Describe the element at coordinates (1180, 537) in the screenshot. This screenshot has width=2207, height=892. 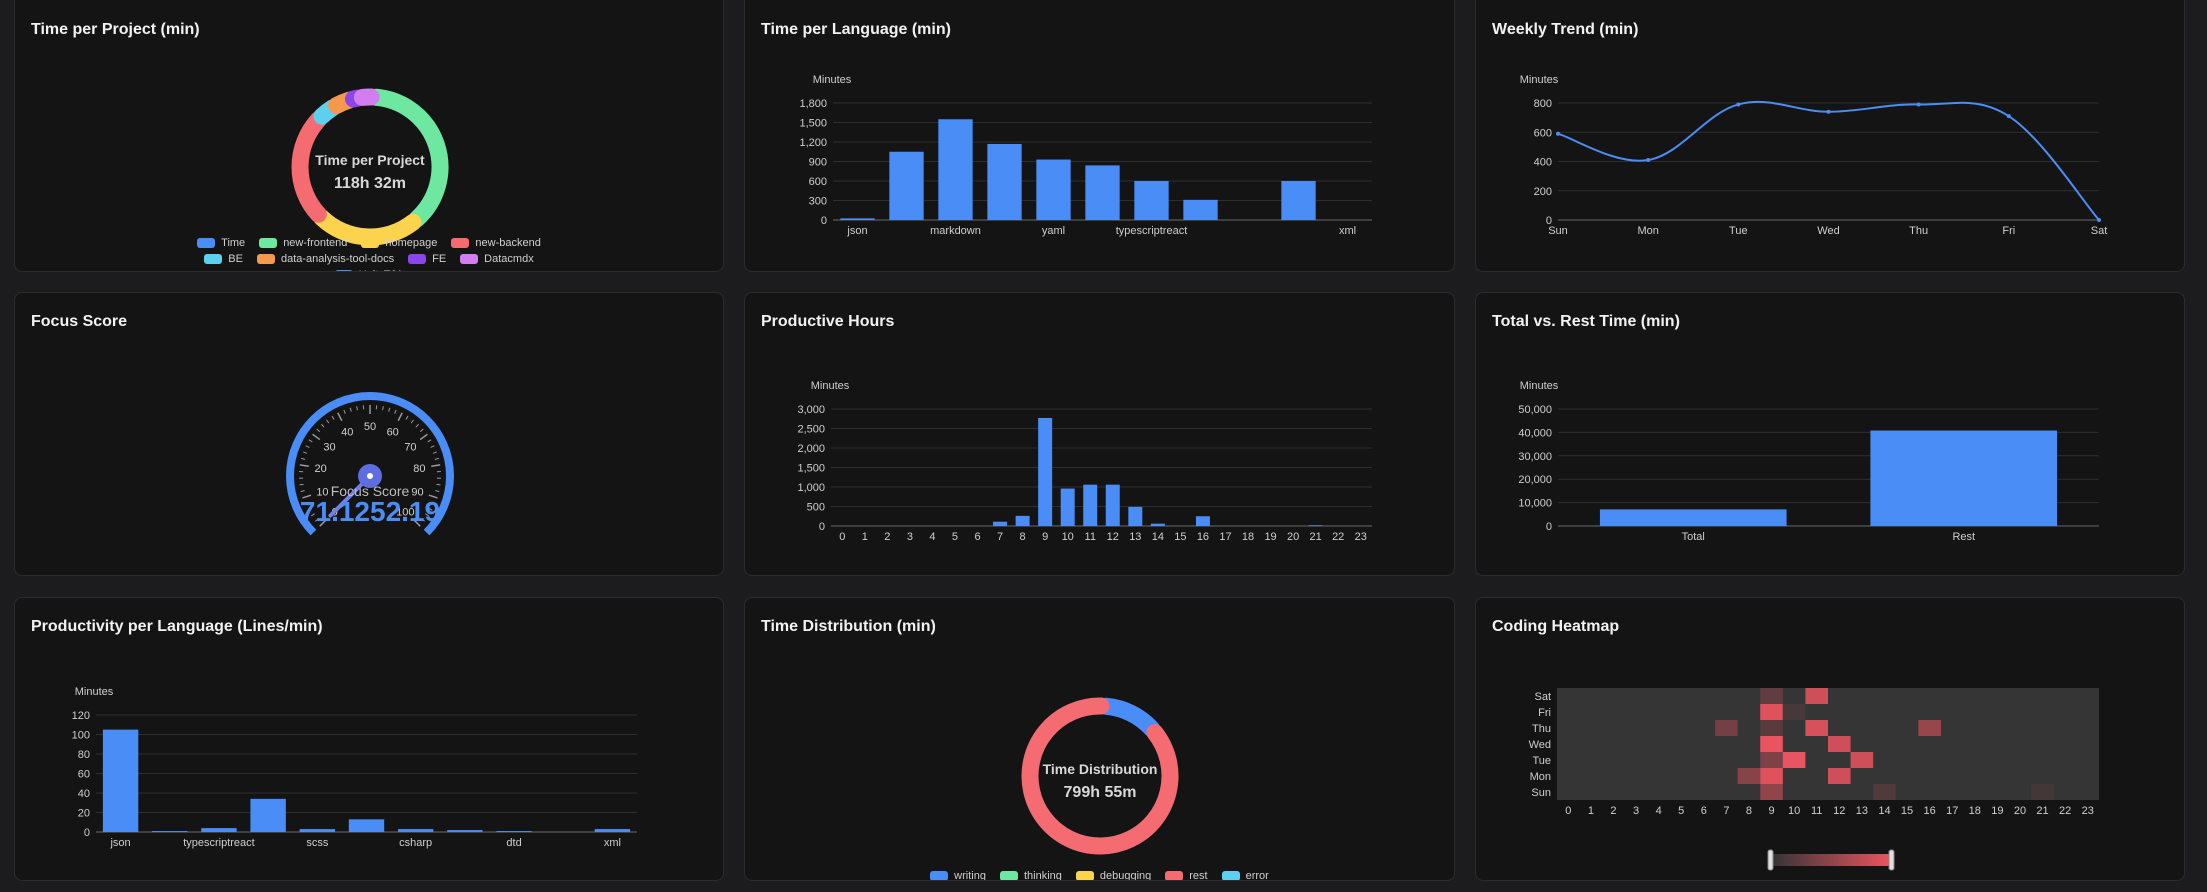
I see `x-tick-label: 15` at that location.